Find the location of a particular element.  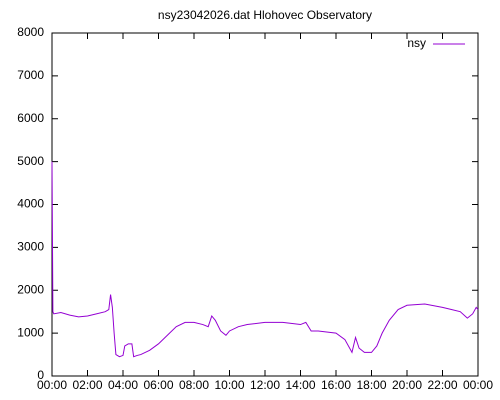

y-tick-label: 5000 is located at coordinates (30, 161).